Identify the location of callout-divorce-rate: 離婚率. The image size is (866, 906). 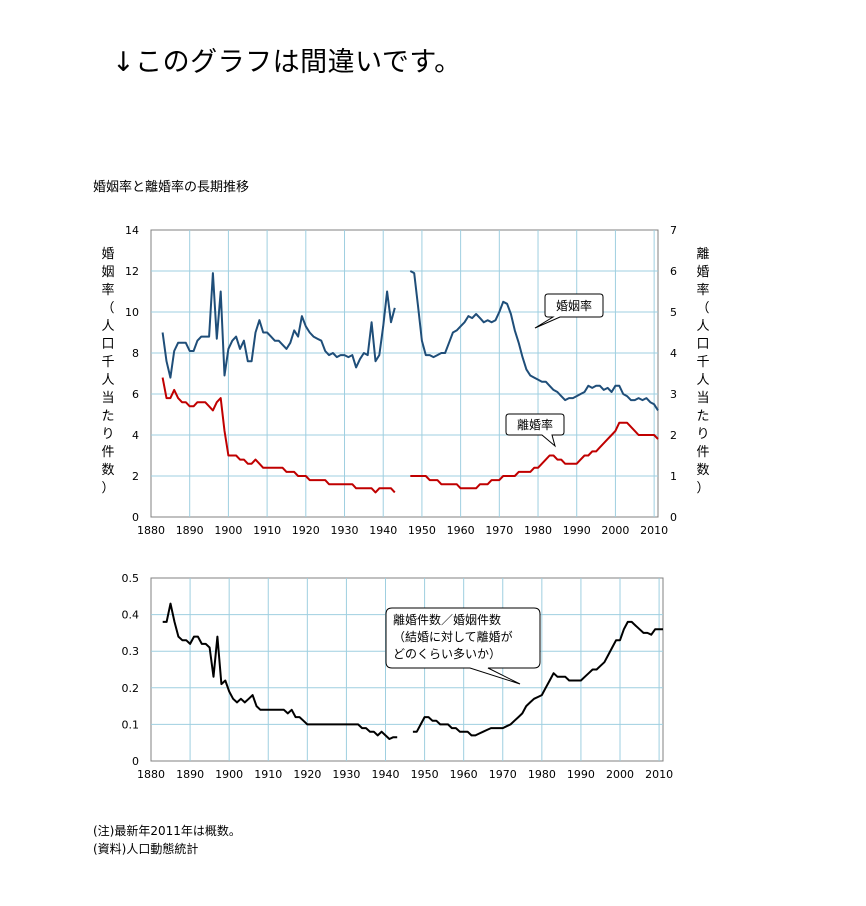
(535, 430).